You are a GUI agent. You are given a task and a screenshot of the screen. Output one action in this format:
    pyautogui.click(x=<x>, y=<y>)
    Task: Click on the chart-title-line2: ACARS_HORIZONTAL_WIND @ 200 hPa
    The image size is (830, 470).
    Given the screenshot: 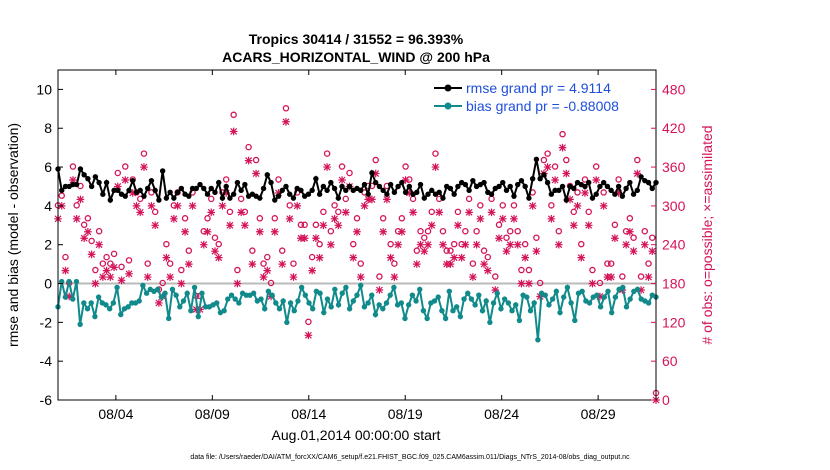 What is the action you would take?
    pyautogui.click(x=356, y=57)
    